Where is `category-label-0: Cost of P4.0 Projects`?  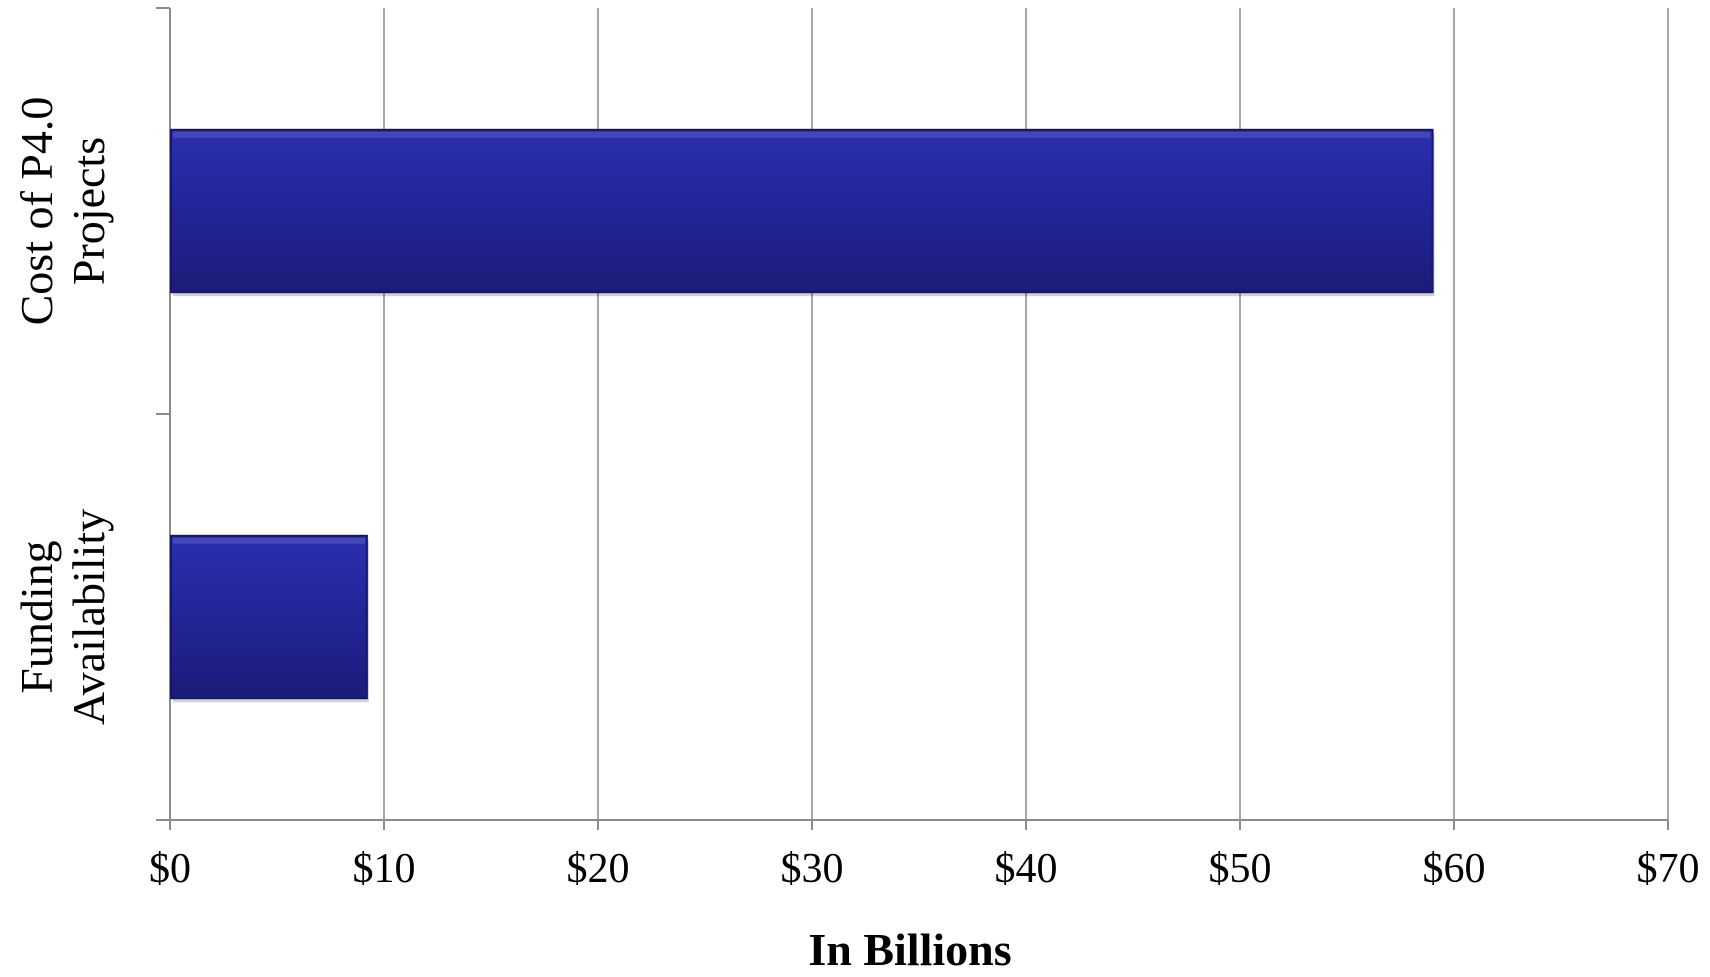 category-label-0: Cost of P4.0 Projects is located at coordinates (62, 211).